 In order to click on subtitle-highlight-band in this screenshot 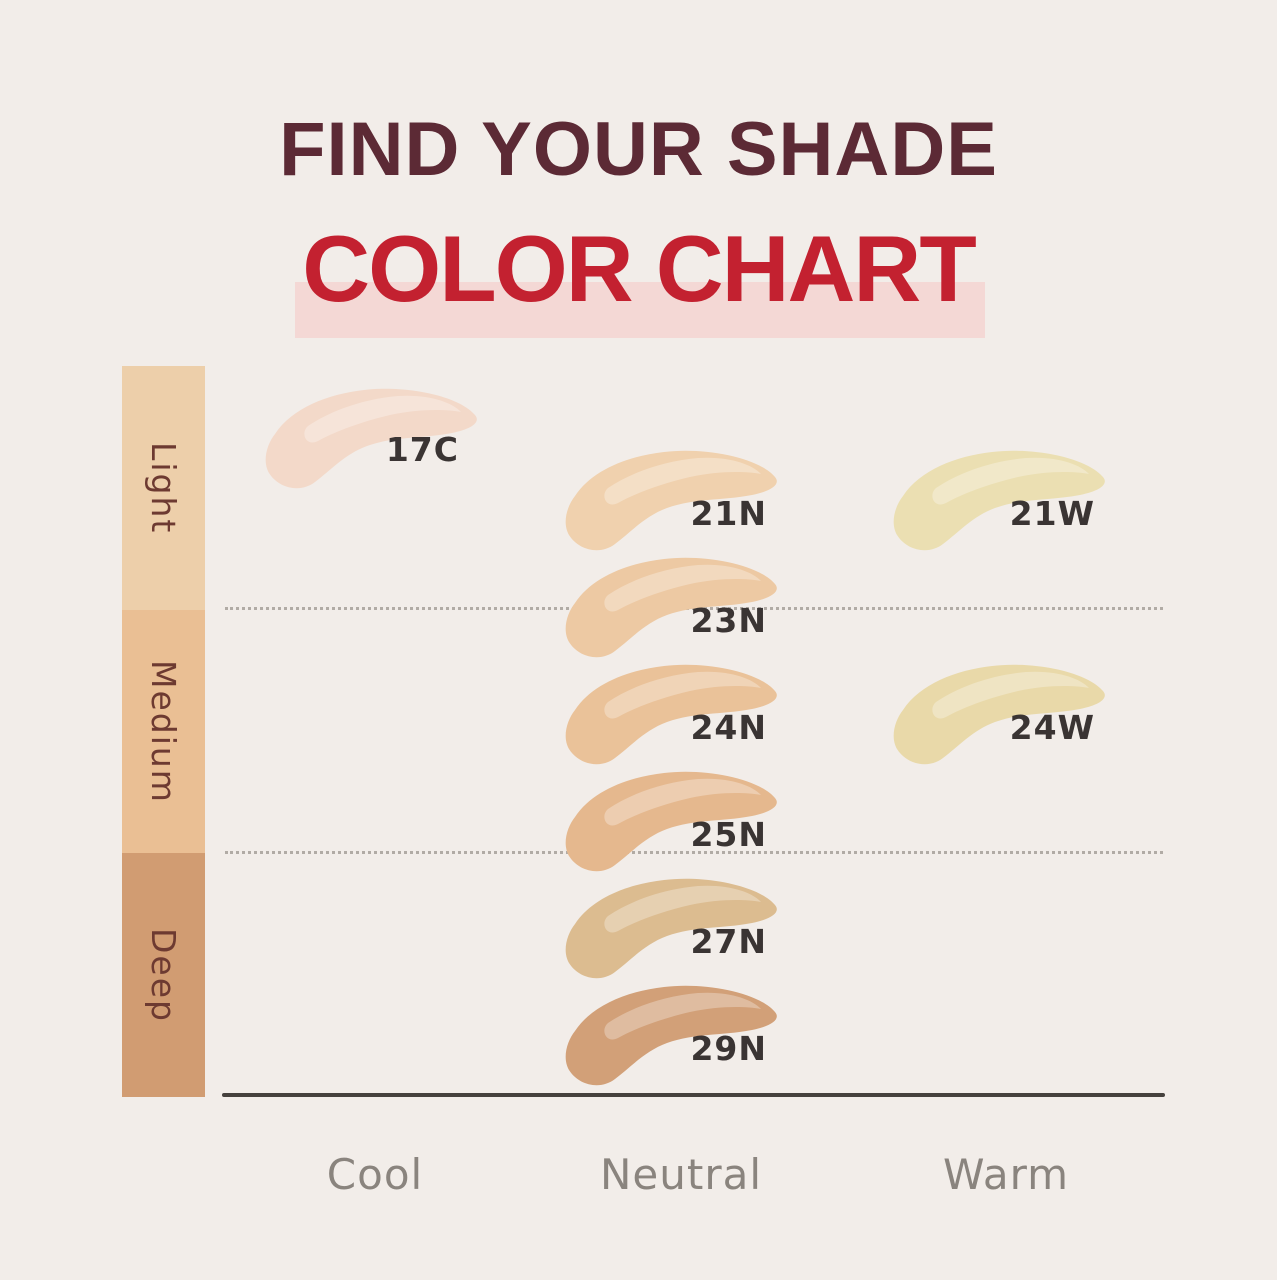, I will do `click(640, 310)`.